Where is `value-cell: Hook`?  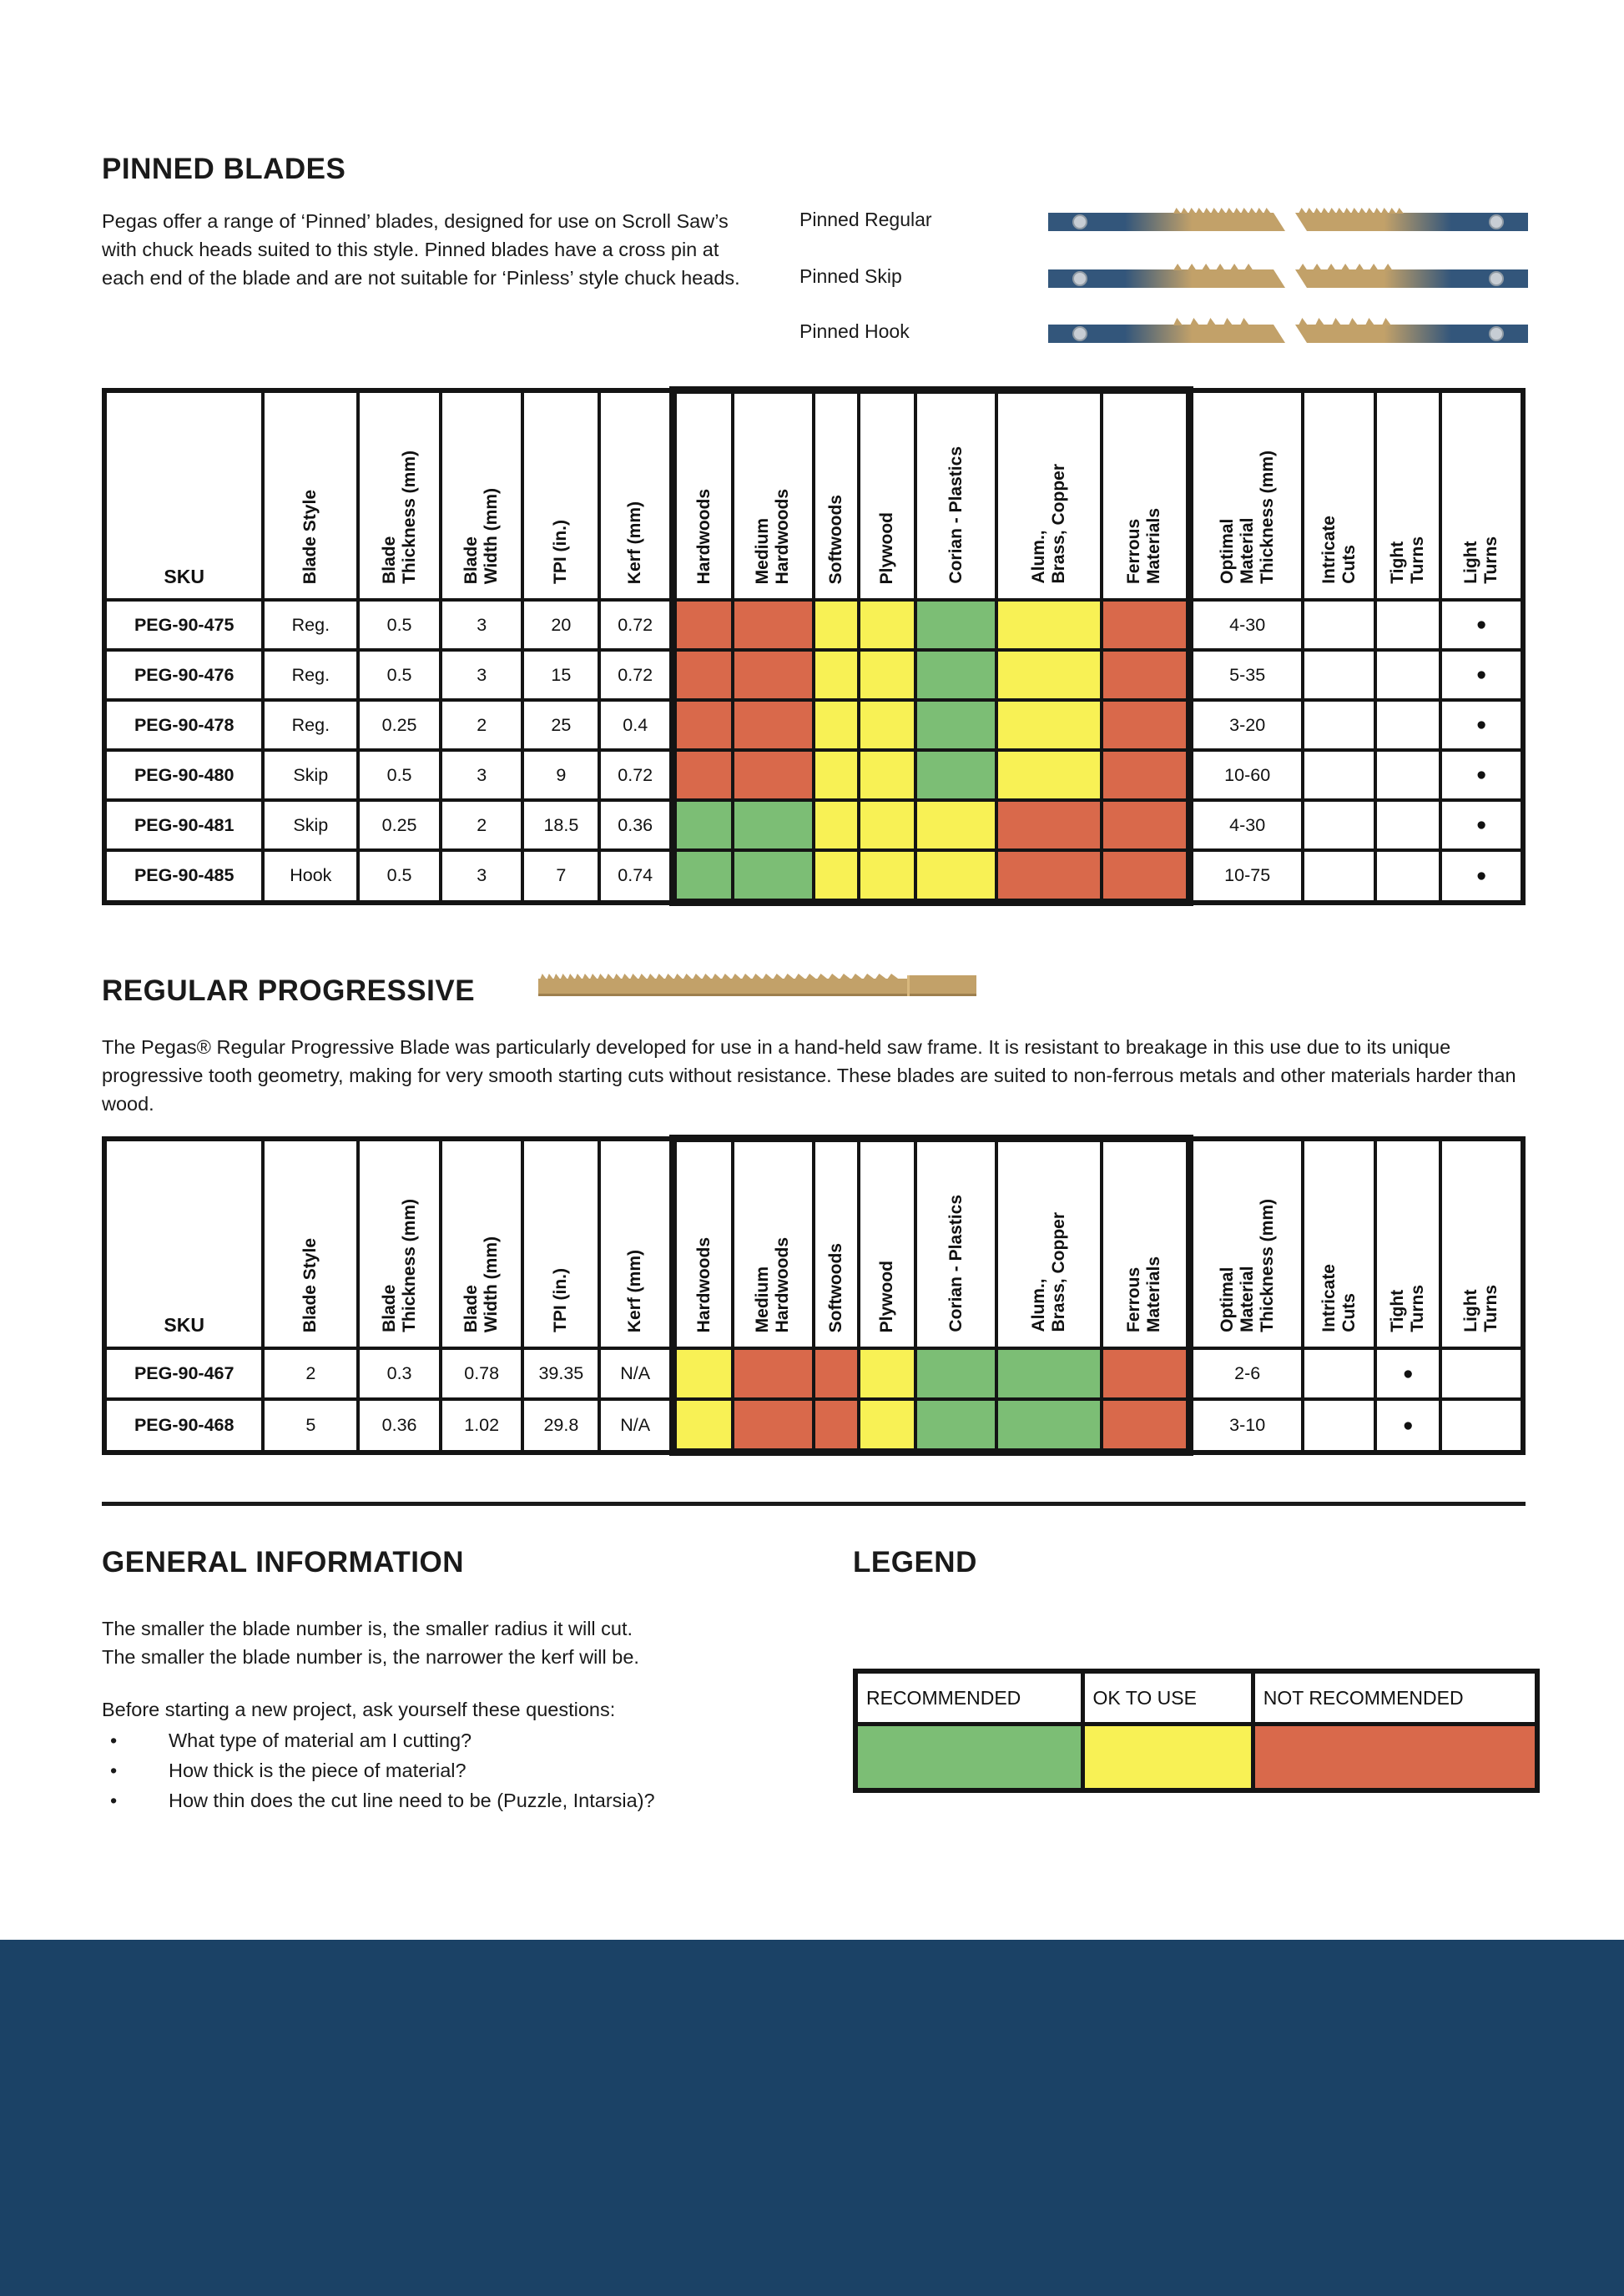
value-cell: Hook is located at coordinates (311, 876).